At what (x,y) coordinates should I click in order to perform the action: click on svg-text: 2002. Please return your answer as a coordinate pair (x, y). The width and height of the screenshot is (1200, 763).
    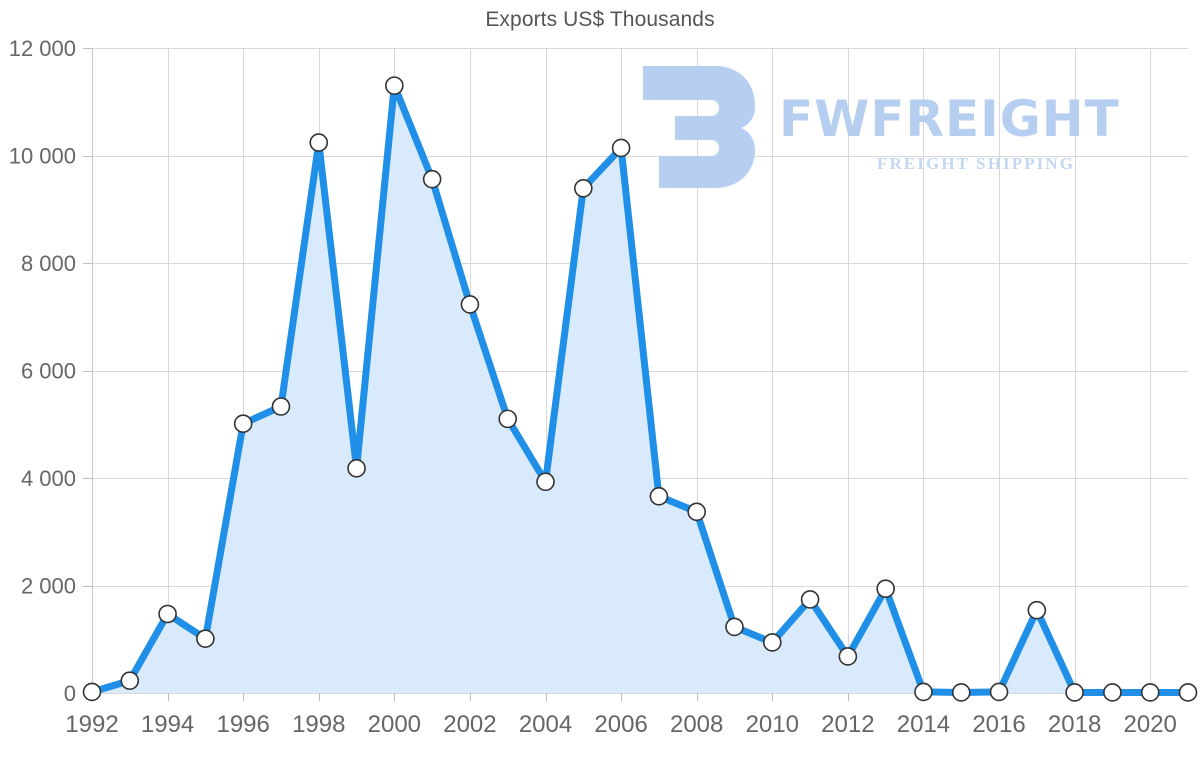
    Looking at the image, I should click on (469, 724).